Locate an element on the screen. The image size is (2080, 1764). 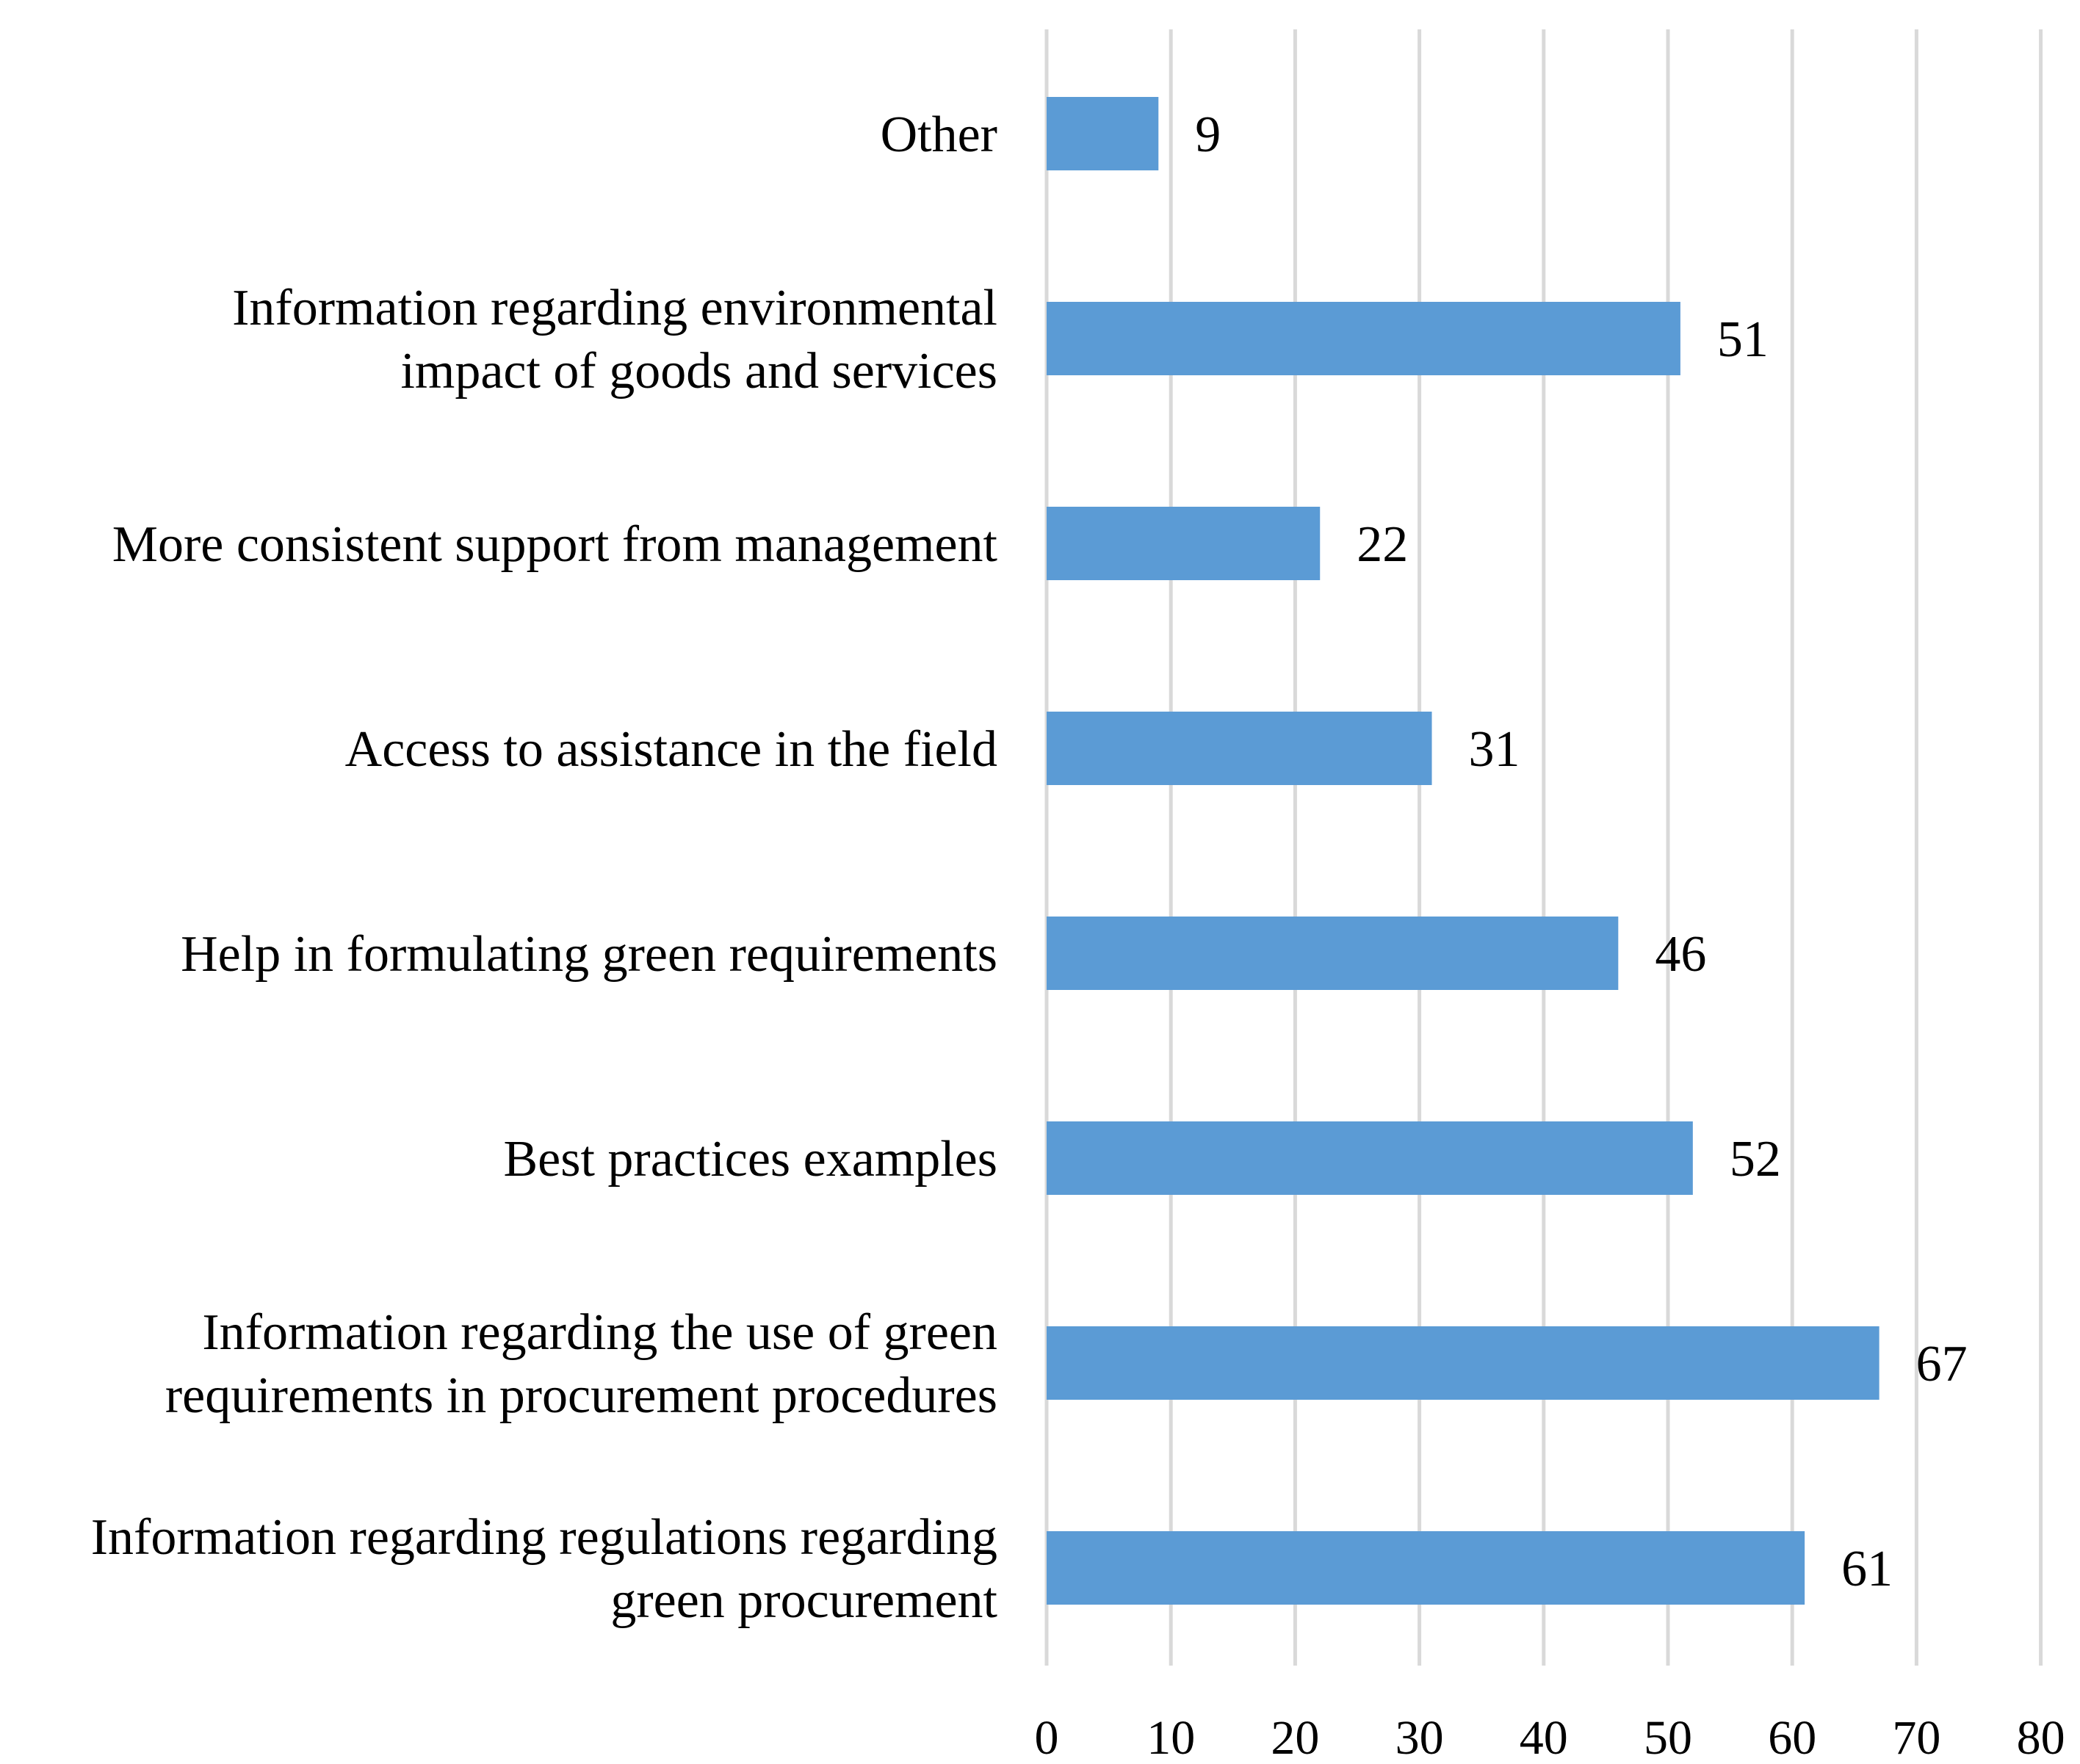
data-label: 46 is located at coordinates (1680, 954).